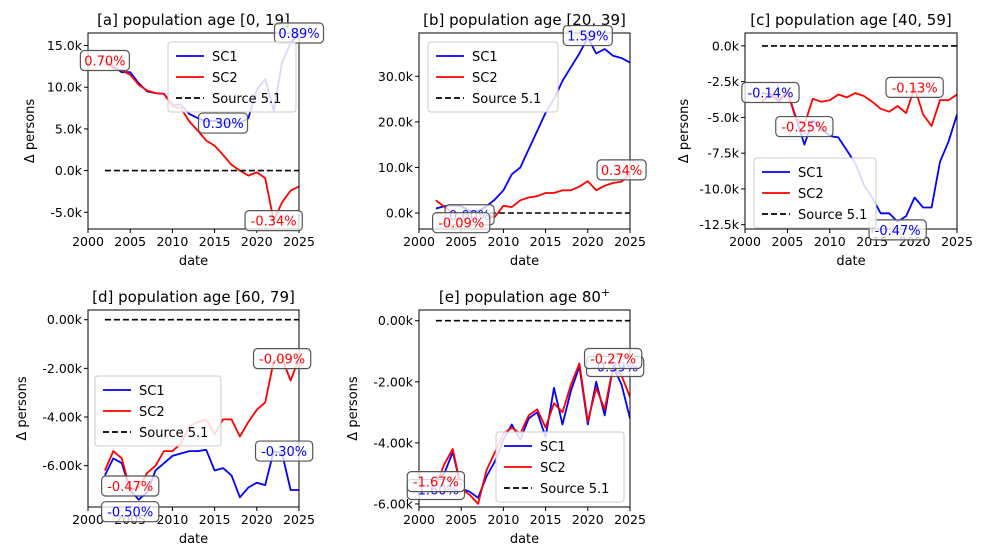 This screenshot has width=997, height=548. I want to click on annotation-label: -1.67%, so click(436, 482).